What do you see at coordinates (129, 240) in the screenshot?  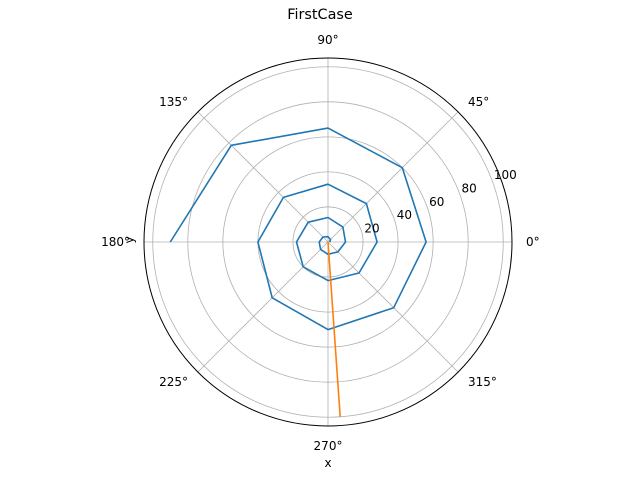 I see `y-axis-label: y` at bounding box center [129, 240].